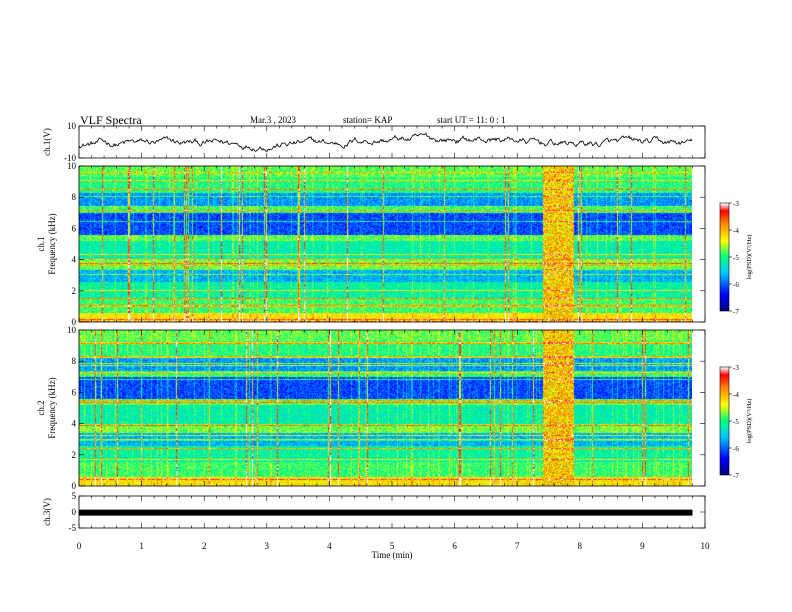  I want to click on ch1-spectrogram-colorbar-tick-label: -5, so click(736, 258).